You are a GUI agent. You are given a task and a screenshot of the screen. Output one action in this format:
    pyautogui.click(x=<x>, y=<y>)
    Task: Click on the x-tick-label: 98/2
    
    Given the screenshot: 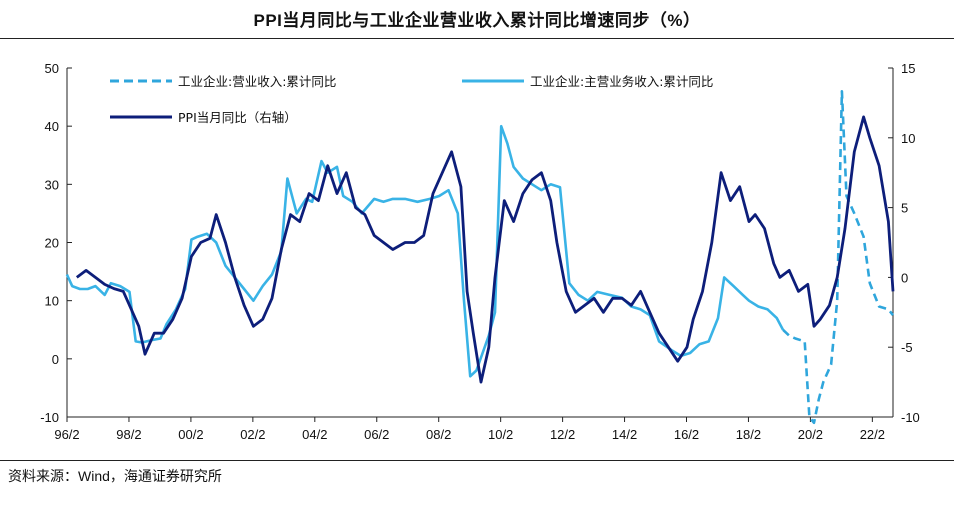 What is the action you would take?
    pyautogui.click(x=128, y=434)
    